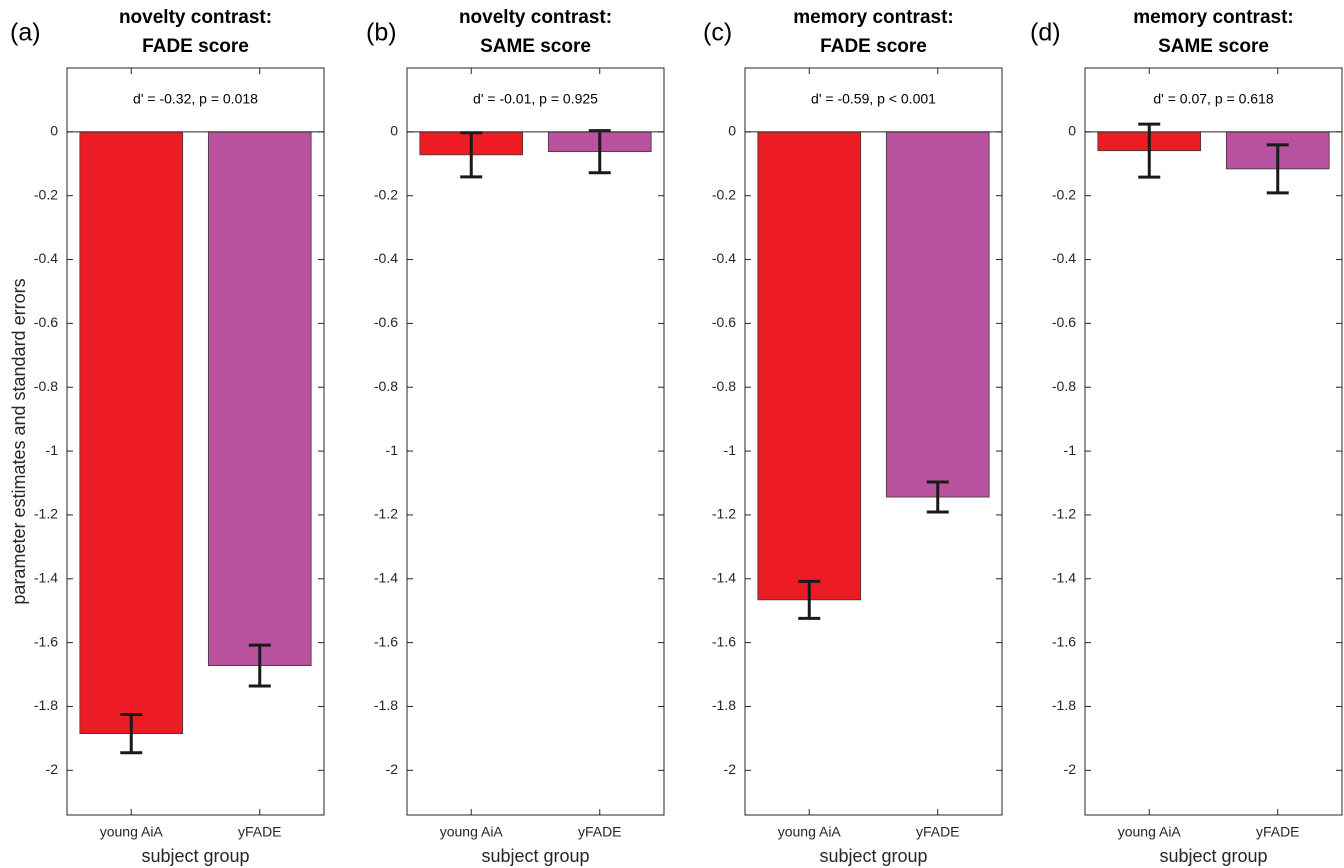  What do you see at coordinates (381, 33) in the screenshot?
I see `panel-label: (b)` at bounding box center [381, 33].